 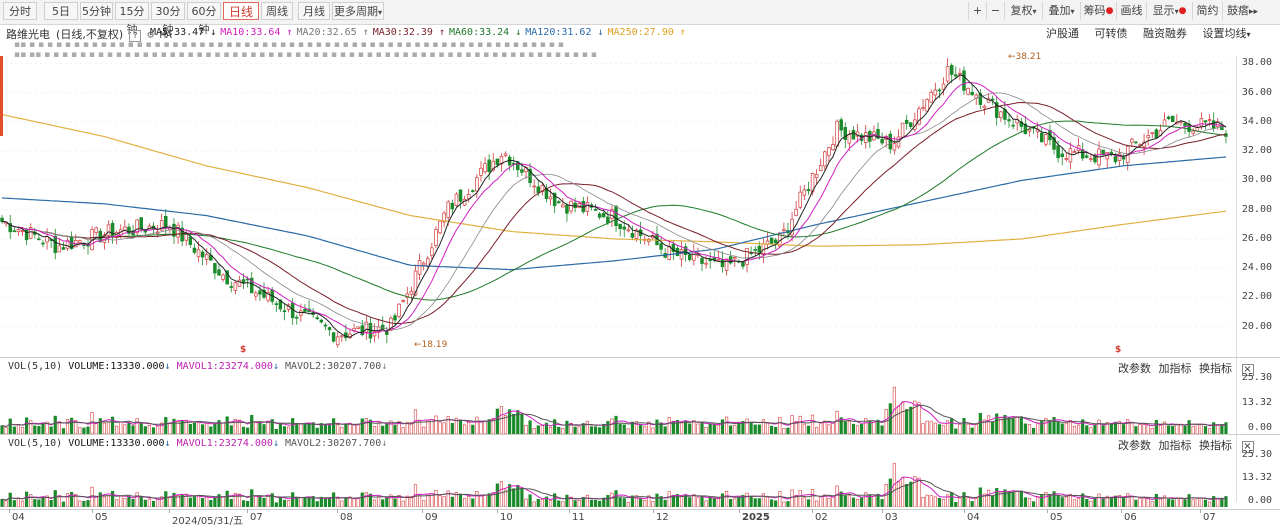 I want to click on period-more: 更多周期▾, so click(x=358, y=11).